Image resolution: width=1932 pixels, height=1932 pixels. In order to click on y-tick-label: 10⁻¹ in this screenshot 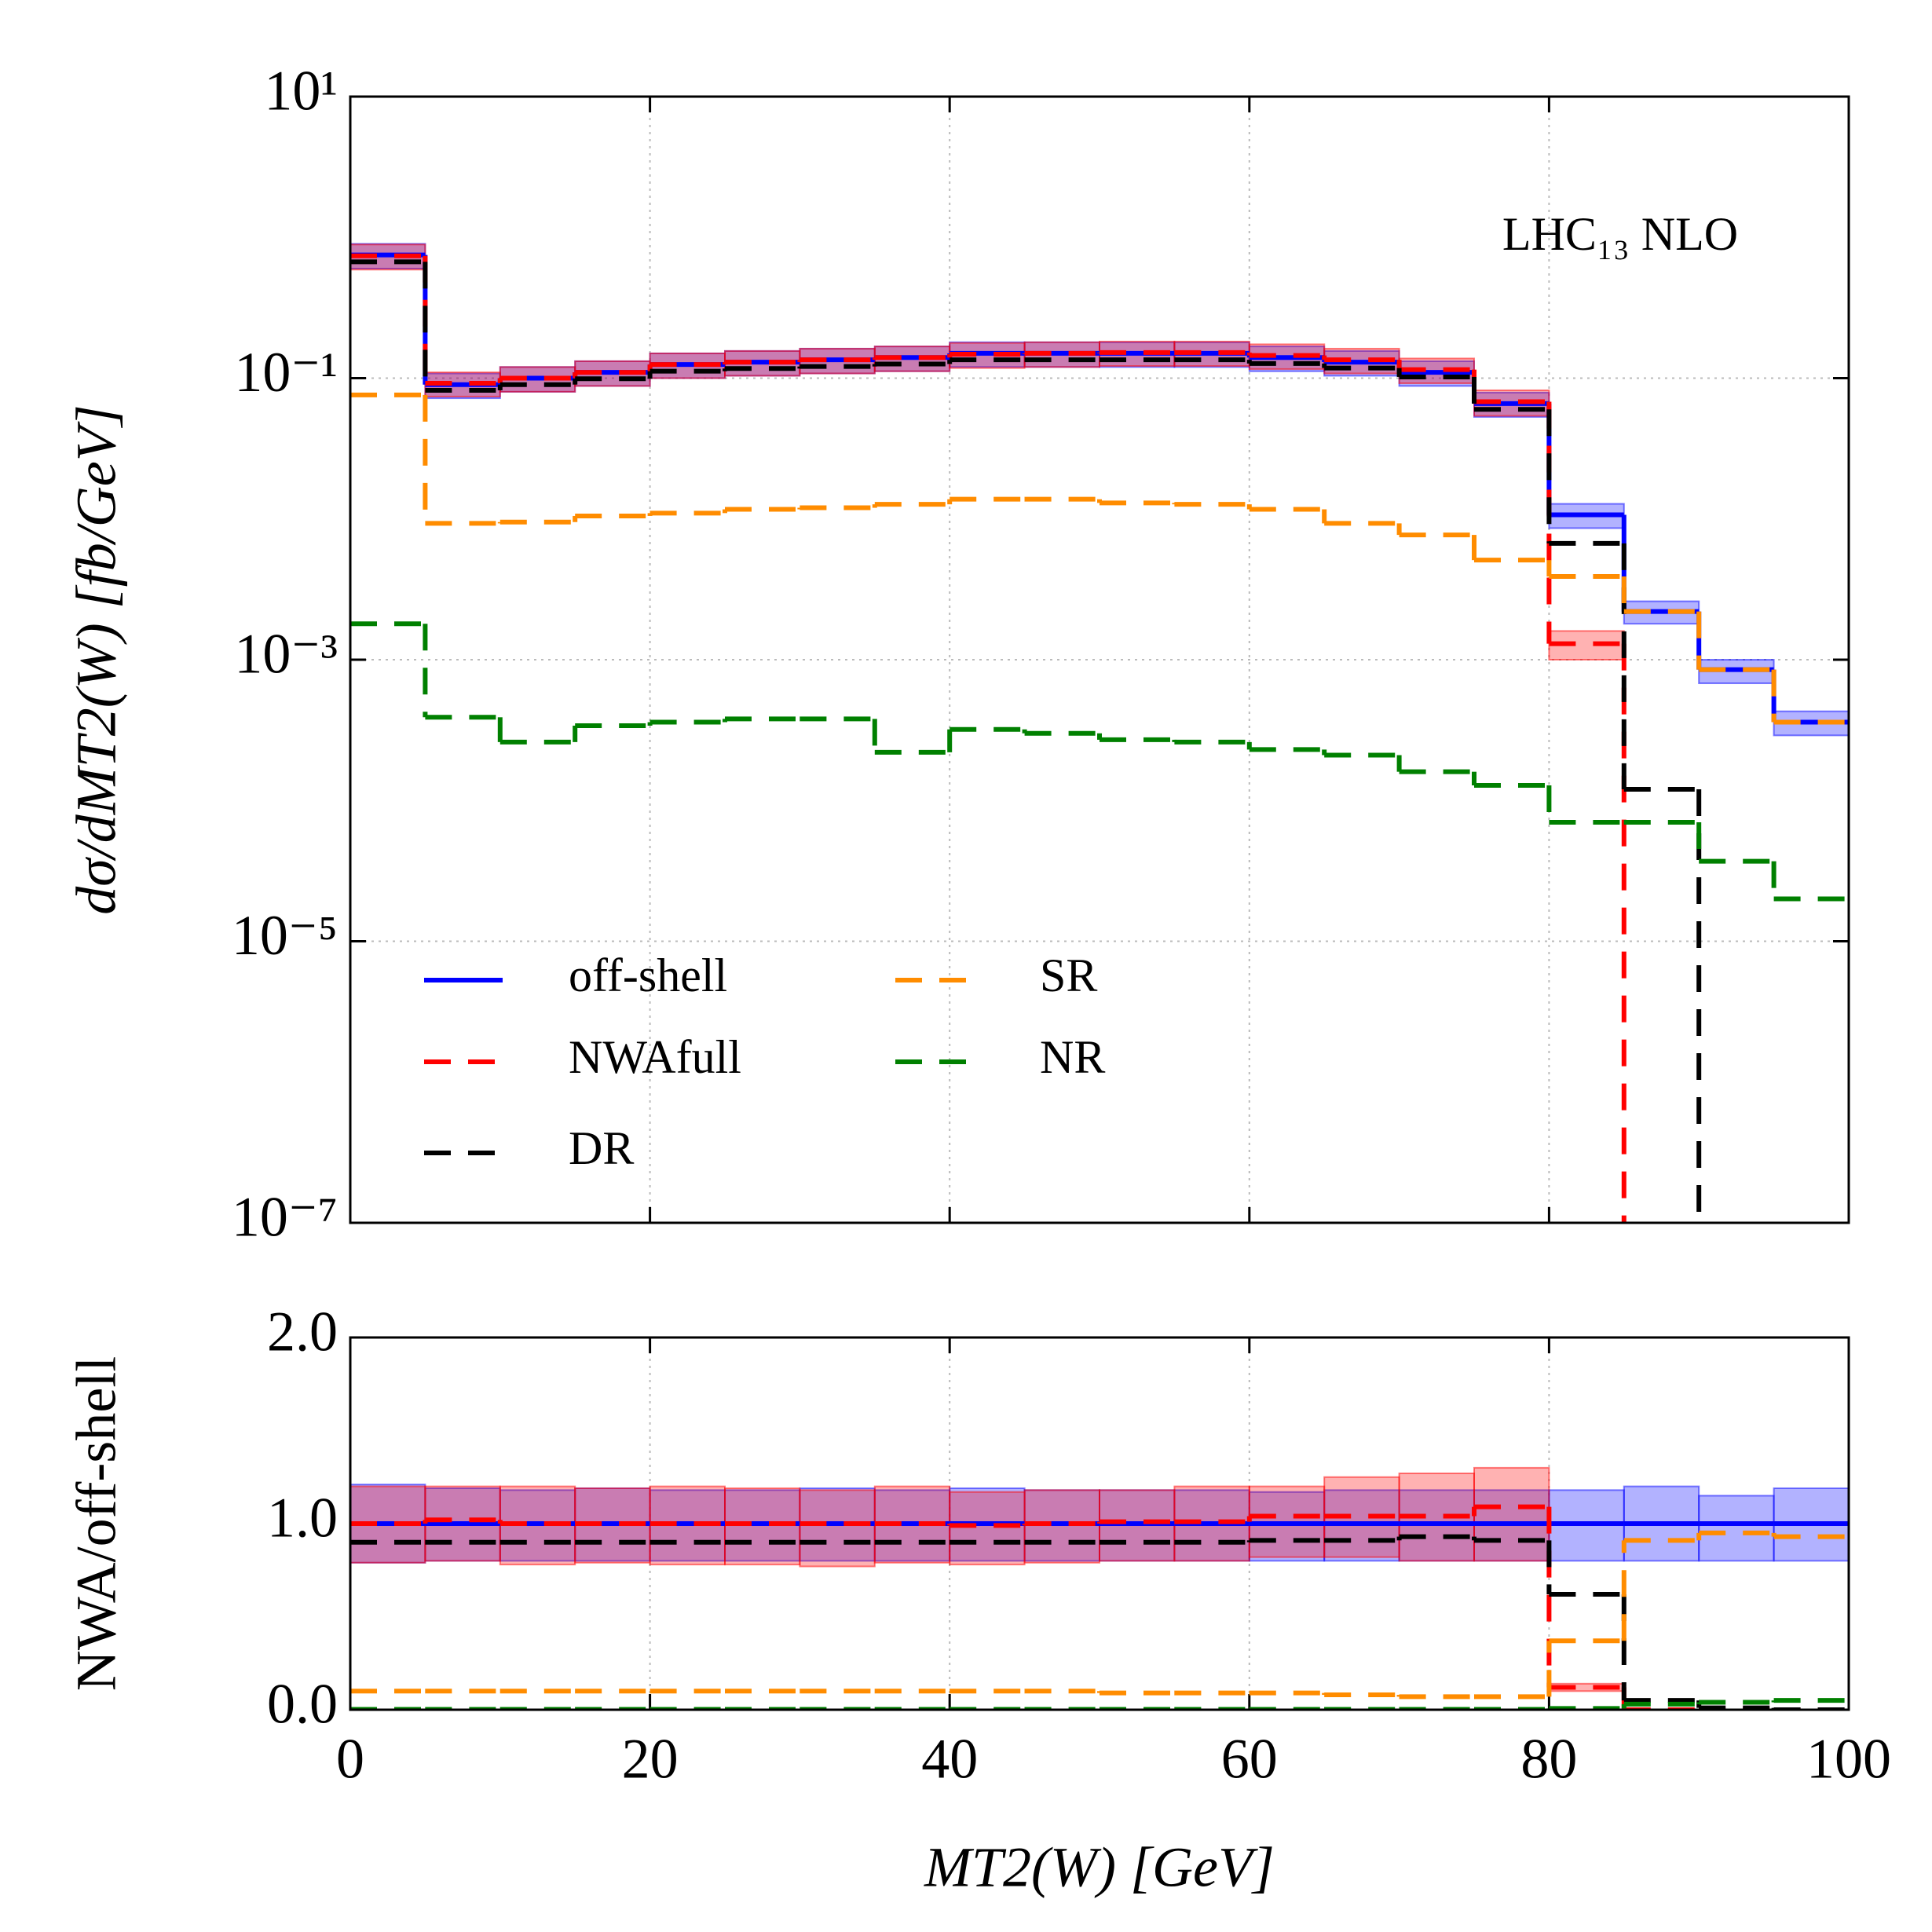, I will do `click(286, 372)`.